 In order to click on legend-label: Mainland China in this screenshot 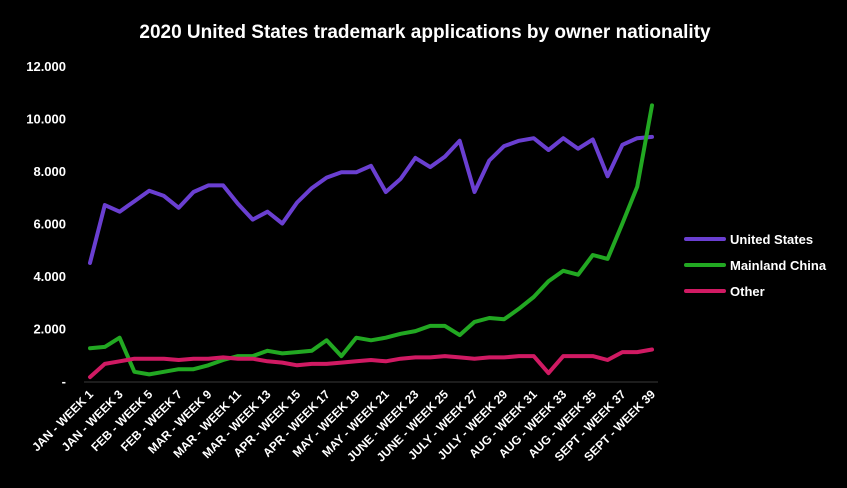, I will do `click(778, 265)`.